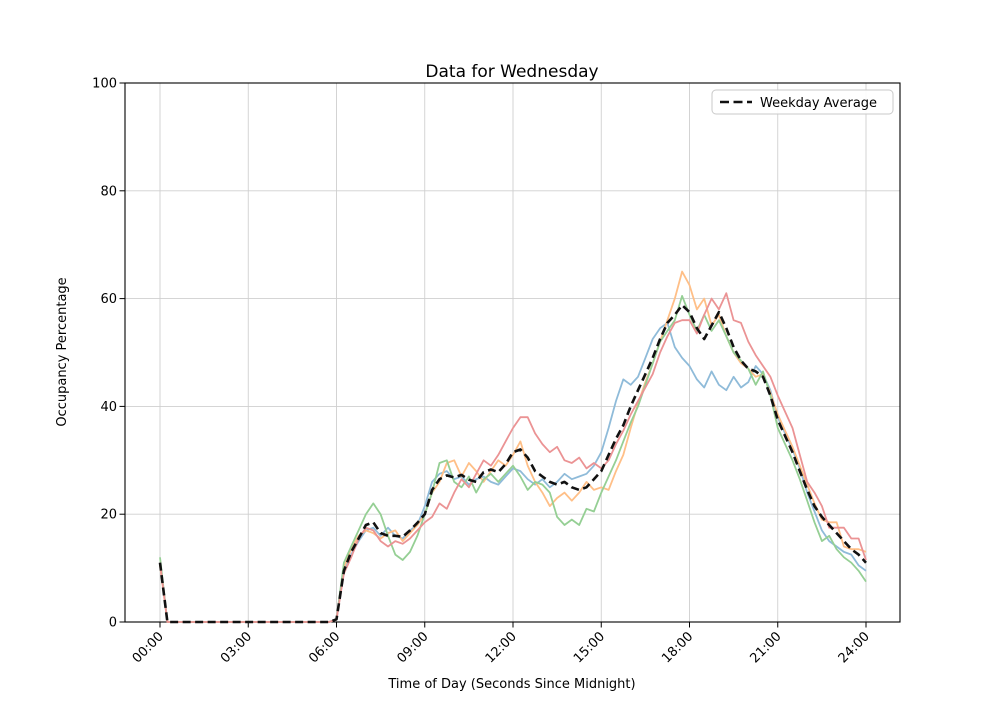  What do you see at coordinates (148, 647) in the screenshot?
I see `x-tick-label: 00:00` at bounding box center [148, 647].